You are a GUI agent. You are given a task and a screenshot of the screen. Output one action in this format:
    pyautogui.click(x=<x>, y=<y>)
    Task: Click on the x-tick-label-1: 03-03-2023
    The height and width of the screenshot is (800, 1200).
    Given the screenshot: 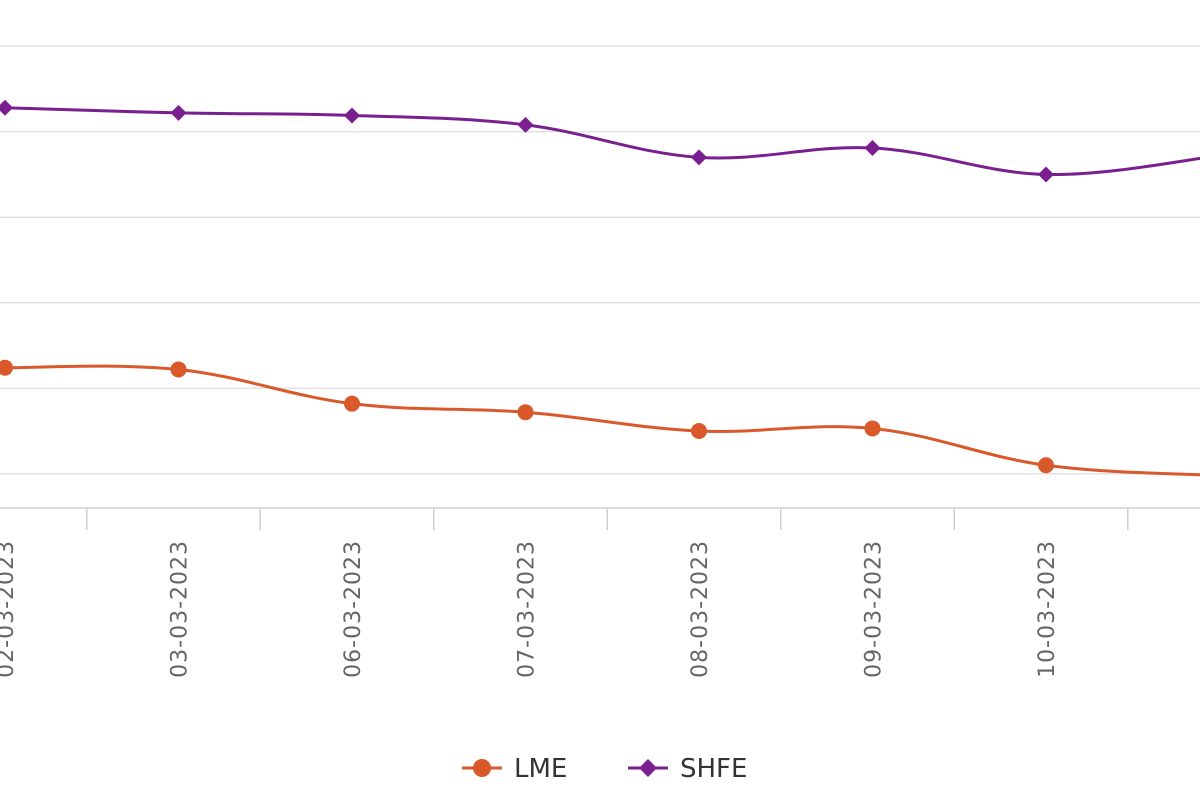 What is the action you would take?
    pyautogui.click(x=180, y=609)
    